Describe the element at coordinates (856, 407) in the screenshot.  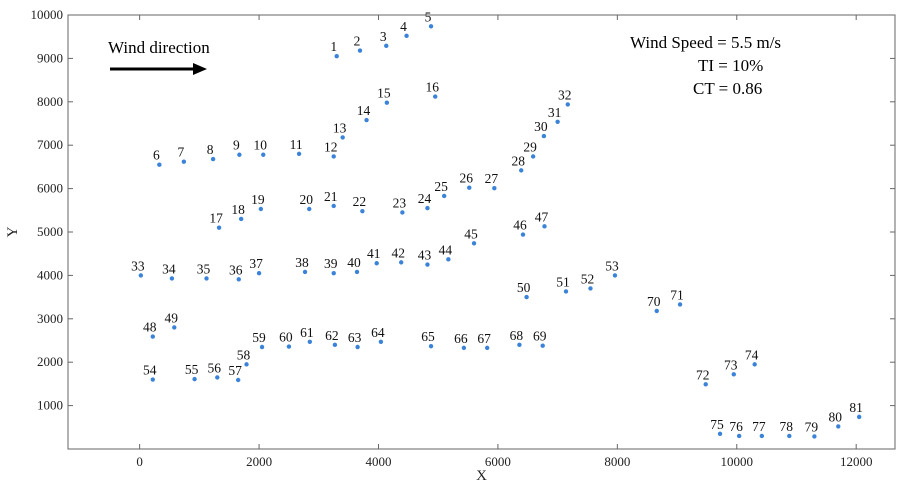
I see `turbine-label-81: 81` at that location.